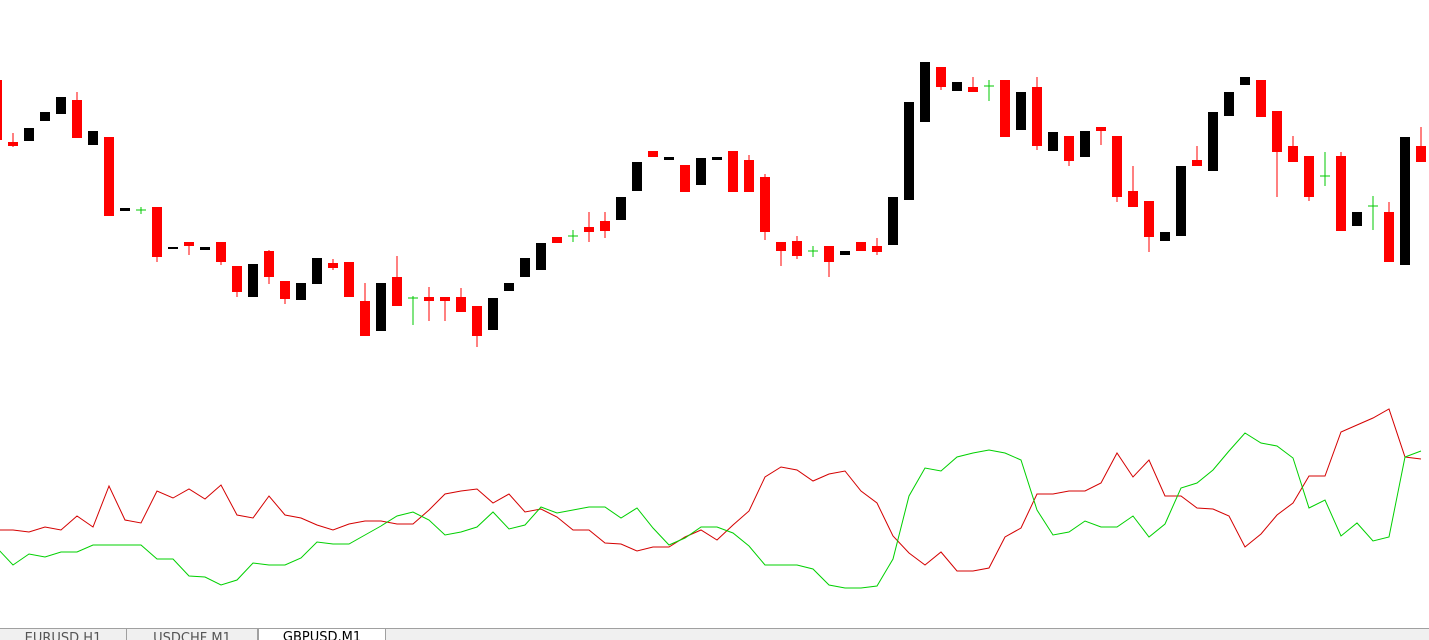 The image size is (1429, 640). I want to click on tab: USDCHF,M1, so click(192, 634).